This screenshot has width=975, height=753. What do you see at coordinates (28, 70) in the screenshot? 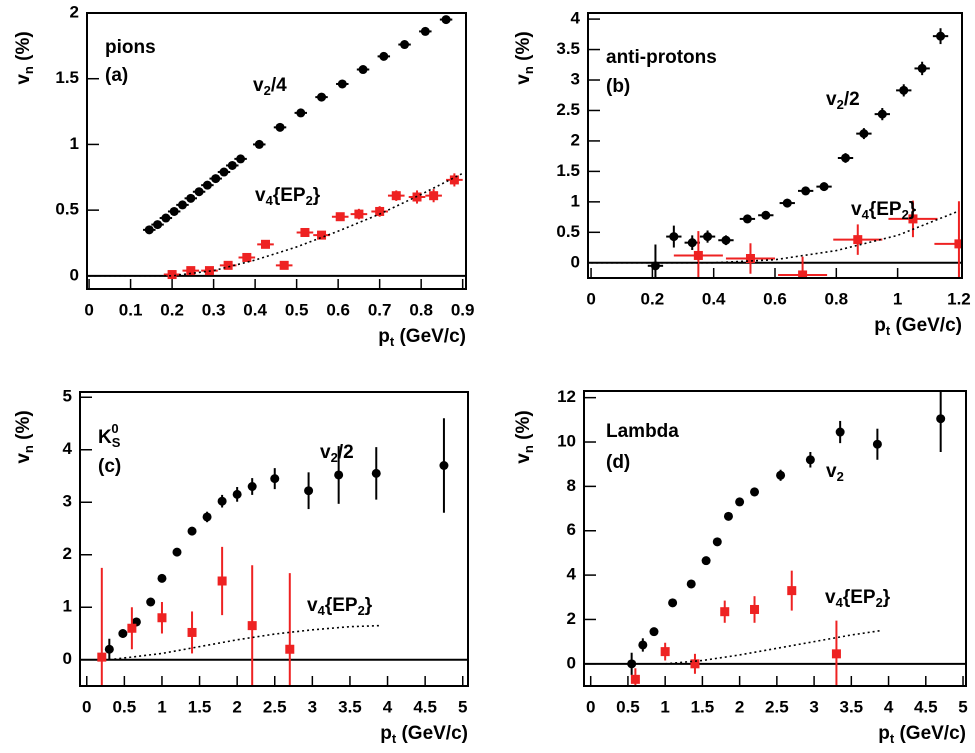
I see `text-part: n` at bounding box center [28, 70].